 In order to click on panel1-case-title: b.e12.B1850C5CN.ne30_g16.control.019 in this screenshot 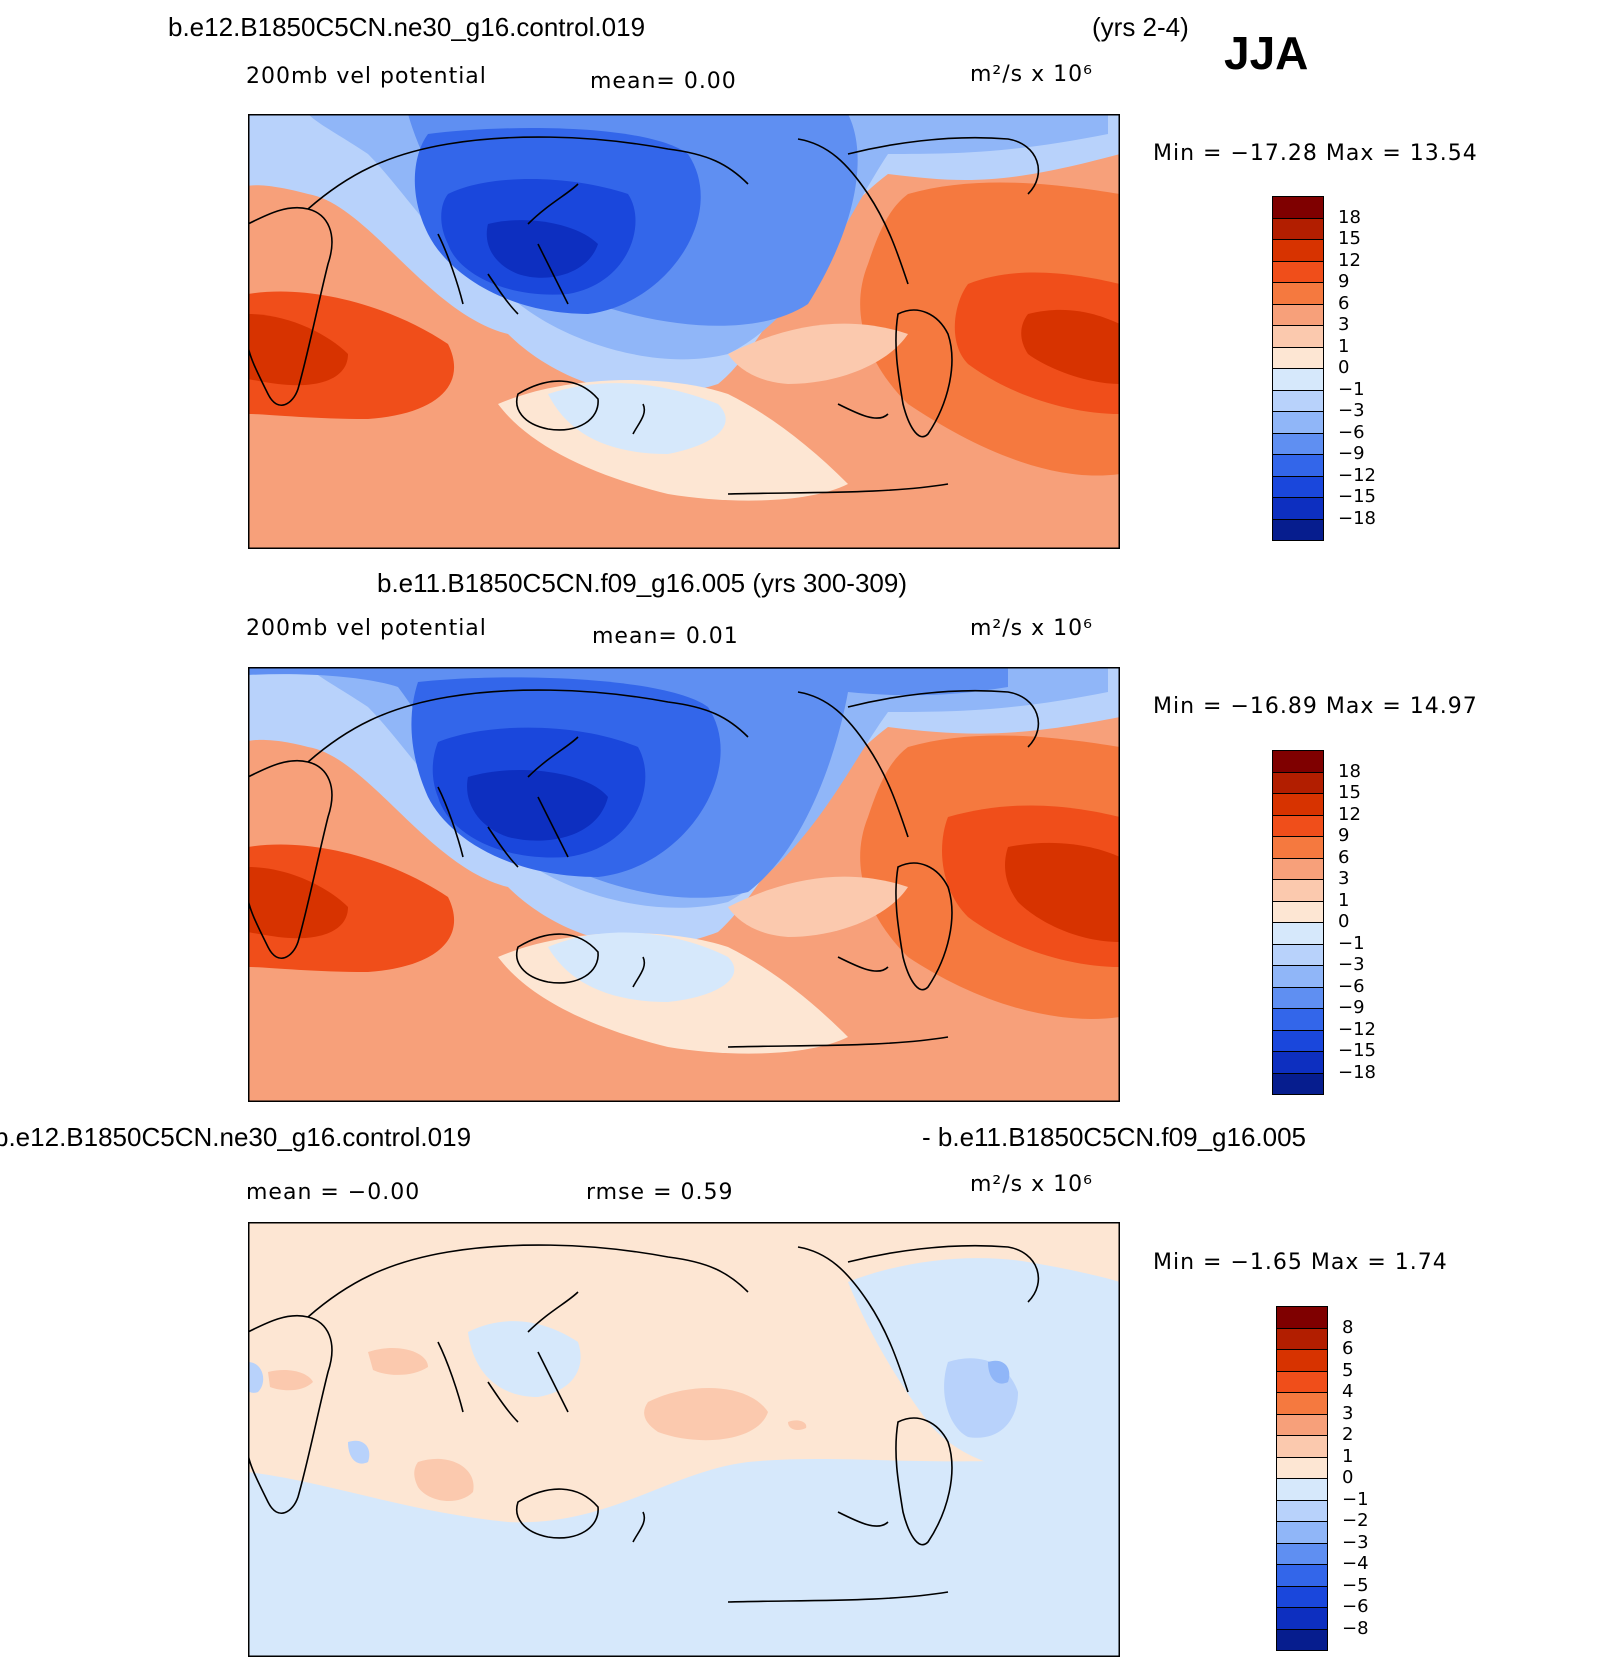, I will do `click(407, 27)`.